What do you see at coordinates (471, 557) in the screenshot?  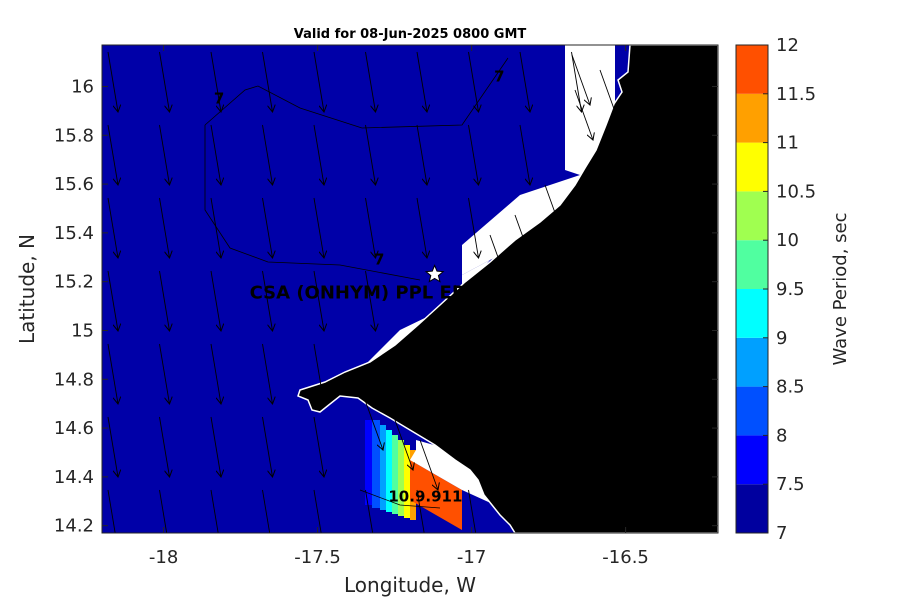 I see `x-tick-label: -17` at bounding box center [471, 557].